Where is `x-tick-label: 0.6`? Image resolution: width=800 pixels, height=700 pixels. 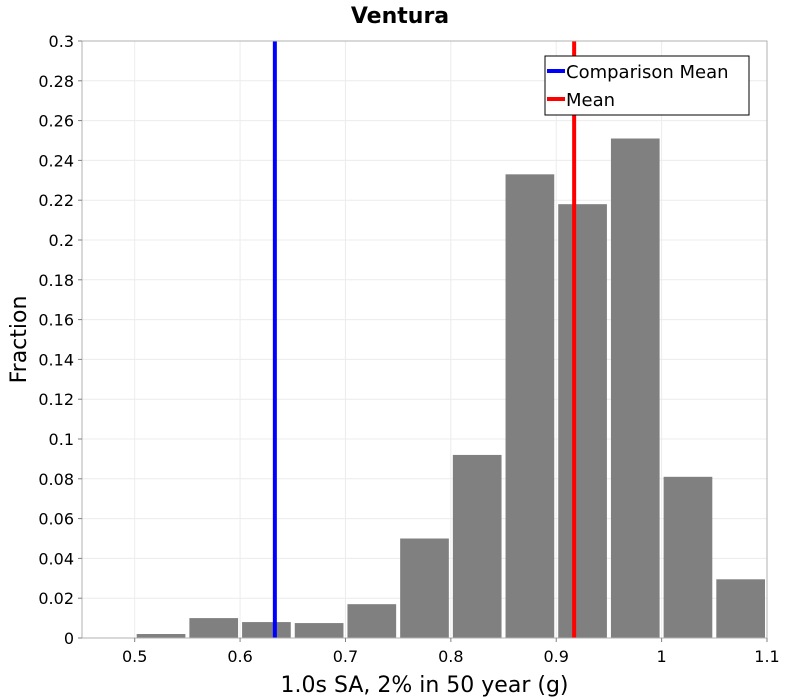 x-tick-label: 0.6 is located at coordinates (239, 656).